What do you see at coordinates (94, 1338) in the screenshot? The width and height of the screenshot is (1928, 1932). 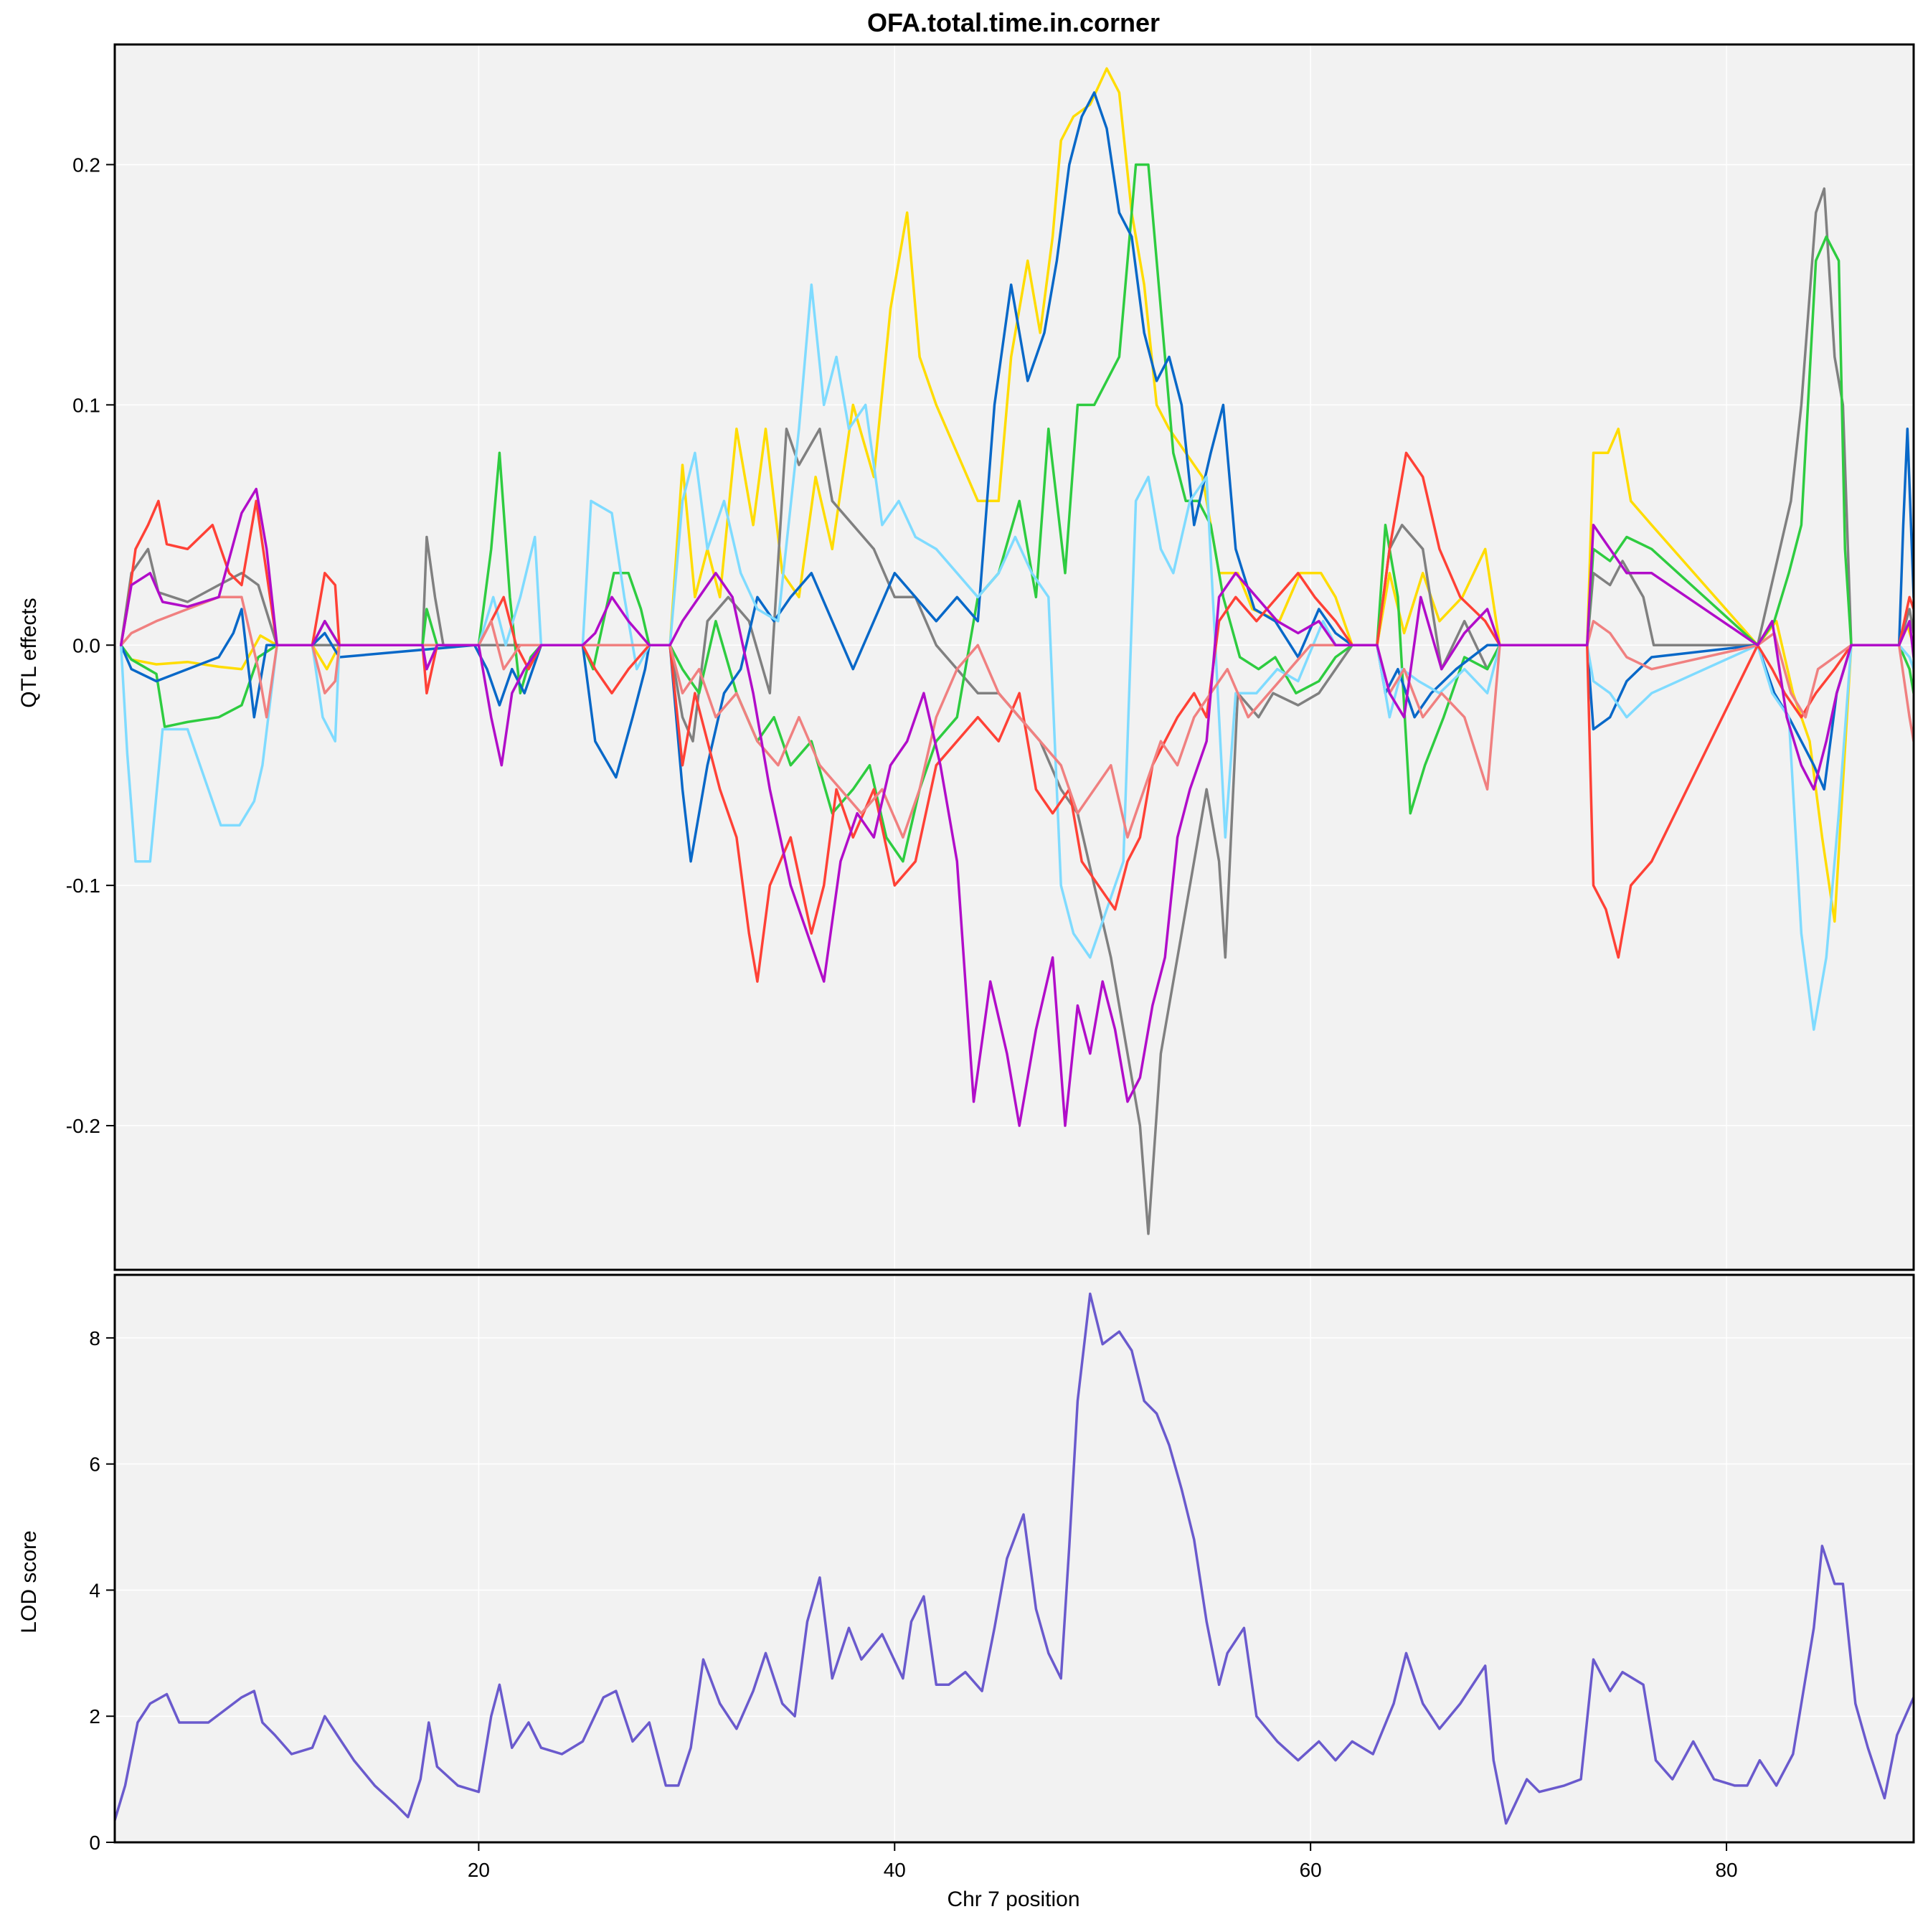 I see `lod-y-tick-label-4: 8` at bounding box center [94, 1338].